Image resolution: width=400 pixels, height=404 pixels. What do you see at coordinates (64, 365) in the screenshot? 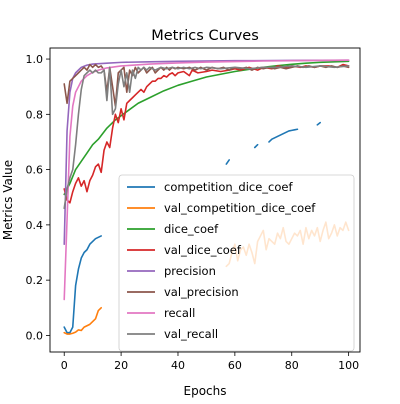
I see `x-tick-label: 0` at bounding box center [64, 365].